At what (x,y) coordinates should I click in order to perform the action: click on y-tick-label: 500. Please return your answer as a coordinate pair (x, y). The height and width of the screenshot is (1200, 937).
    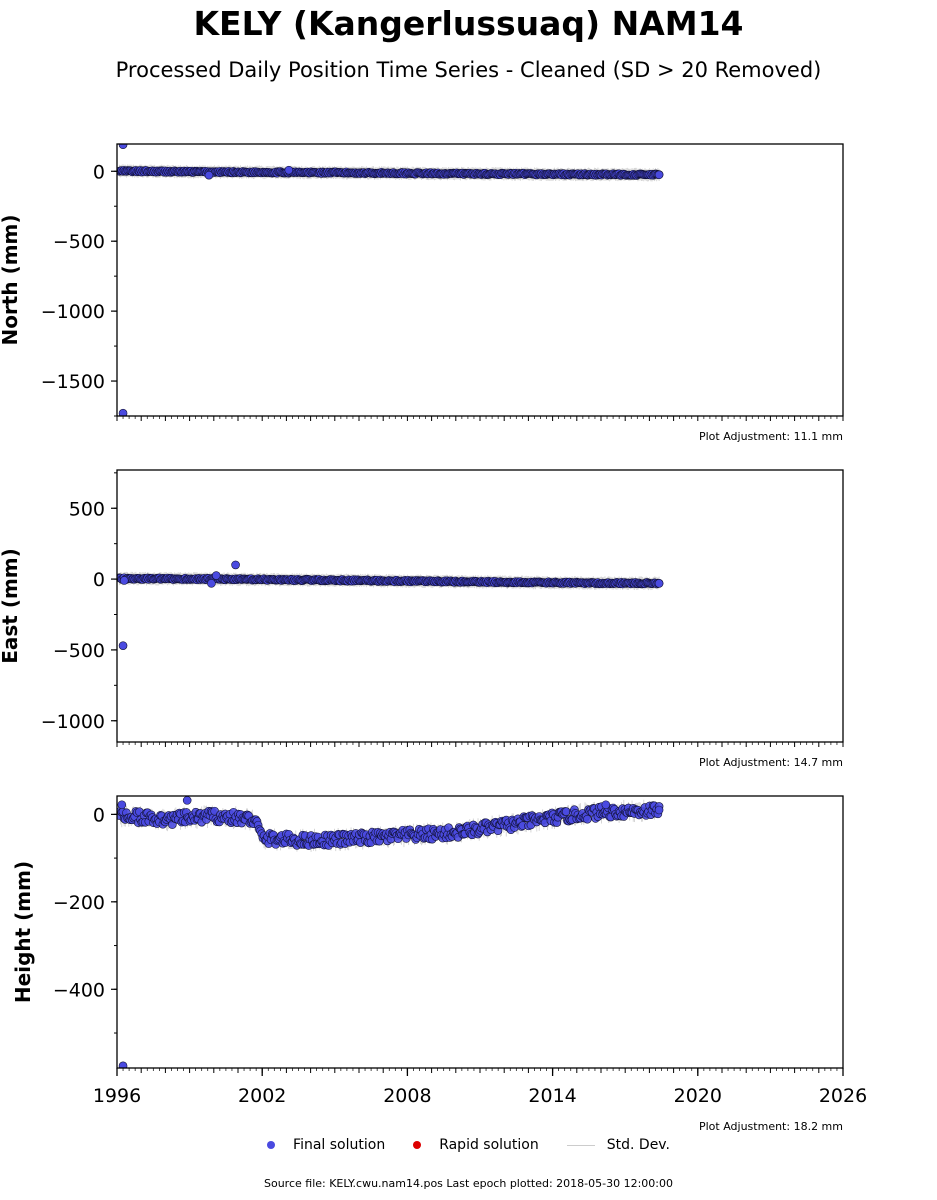
    Looking at the image, I should click on (87, 509).